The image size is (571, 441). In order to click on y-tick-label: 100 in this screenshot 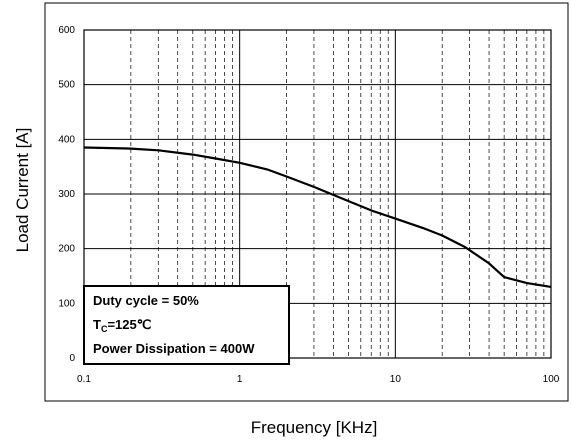, I will do `click(66, 303)`.